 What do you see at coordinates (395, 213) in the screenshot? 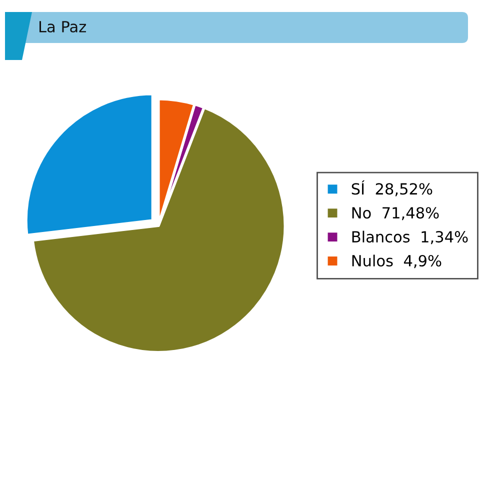
I see `legend-label: No 71,48%` at bounding box center [395, 213].